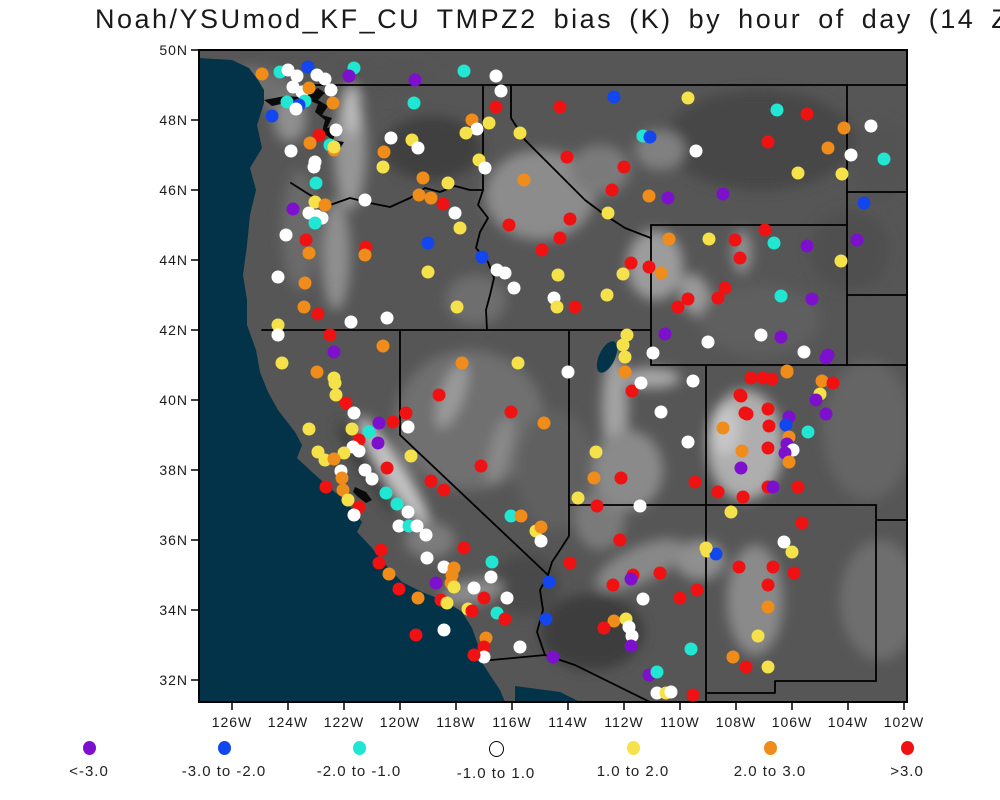 The height and width of the screenshot is (800, 1000). Describe the element at coordinates (344, 722) in the screenshot. I see `lon-tick-label: 122W` at that location.